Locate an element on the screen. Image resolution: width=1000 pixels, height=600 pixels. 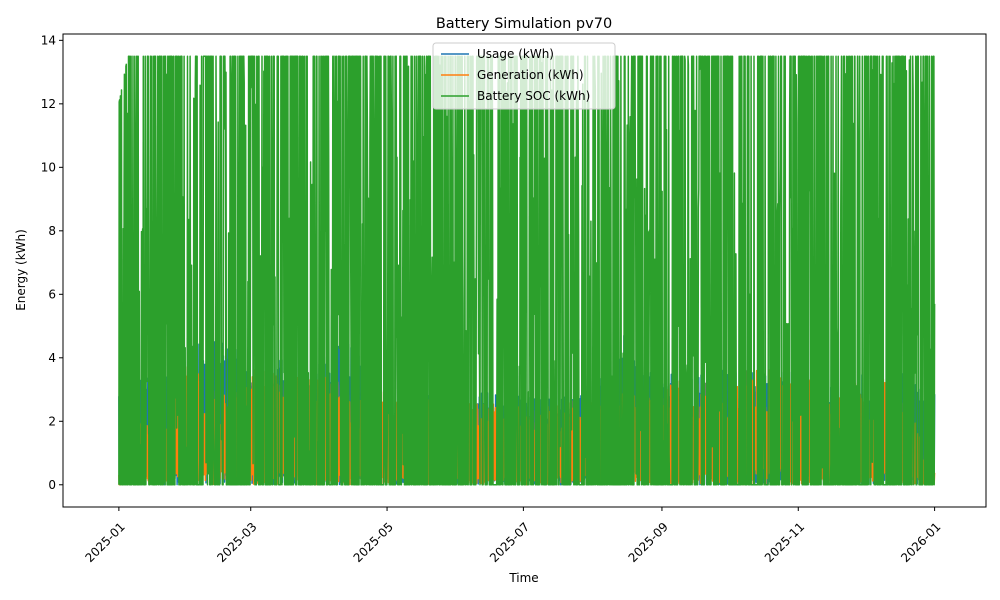
y-tick-label: 8 is located at coordinates (52, 231).